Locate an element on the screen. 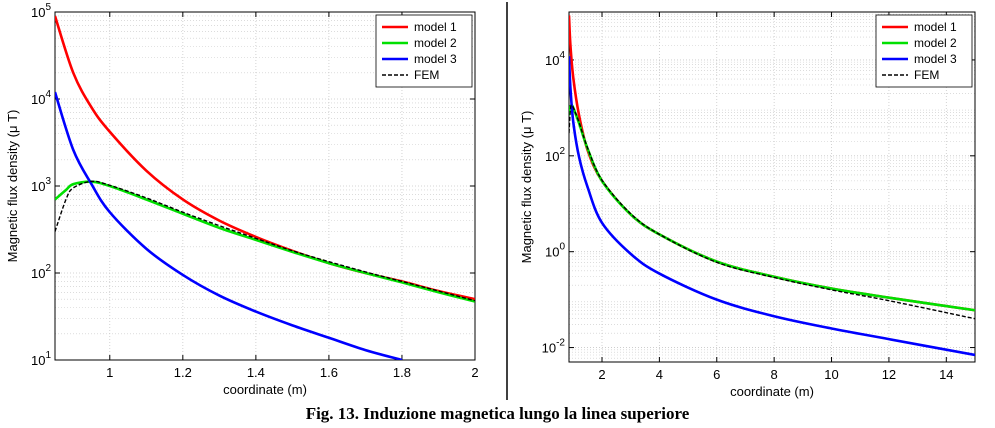 Image resolution: width=995 pixels, height=428 pixels. x-tick-label: 12 is located at coordinates (889, 374).